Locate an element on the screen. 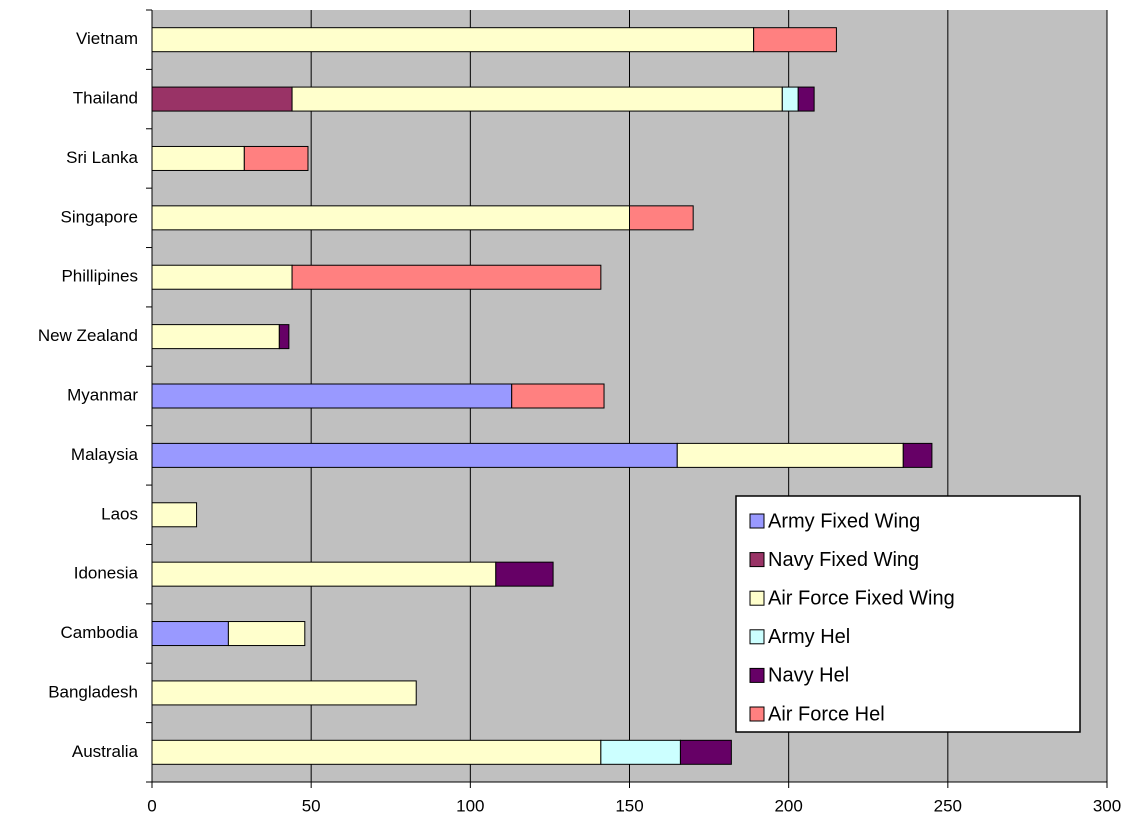  x-tick-label: 150 is located at coordinates (629, 805).